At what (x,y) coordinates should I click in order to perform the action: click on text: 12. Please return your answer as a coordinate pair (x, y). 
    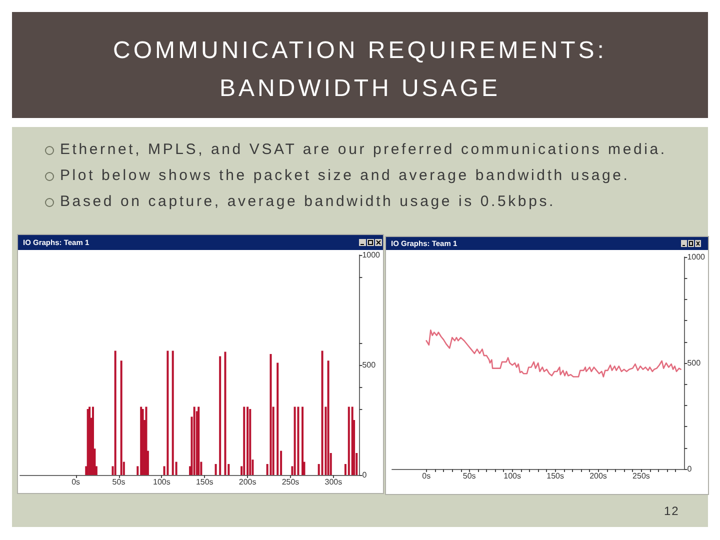
    Looking at the image, I should click on (672, 511).